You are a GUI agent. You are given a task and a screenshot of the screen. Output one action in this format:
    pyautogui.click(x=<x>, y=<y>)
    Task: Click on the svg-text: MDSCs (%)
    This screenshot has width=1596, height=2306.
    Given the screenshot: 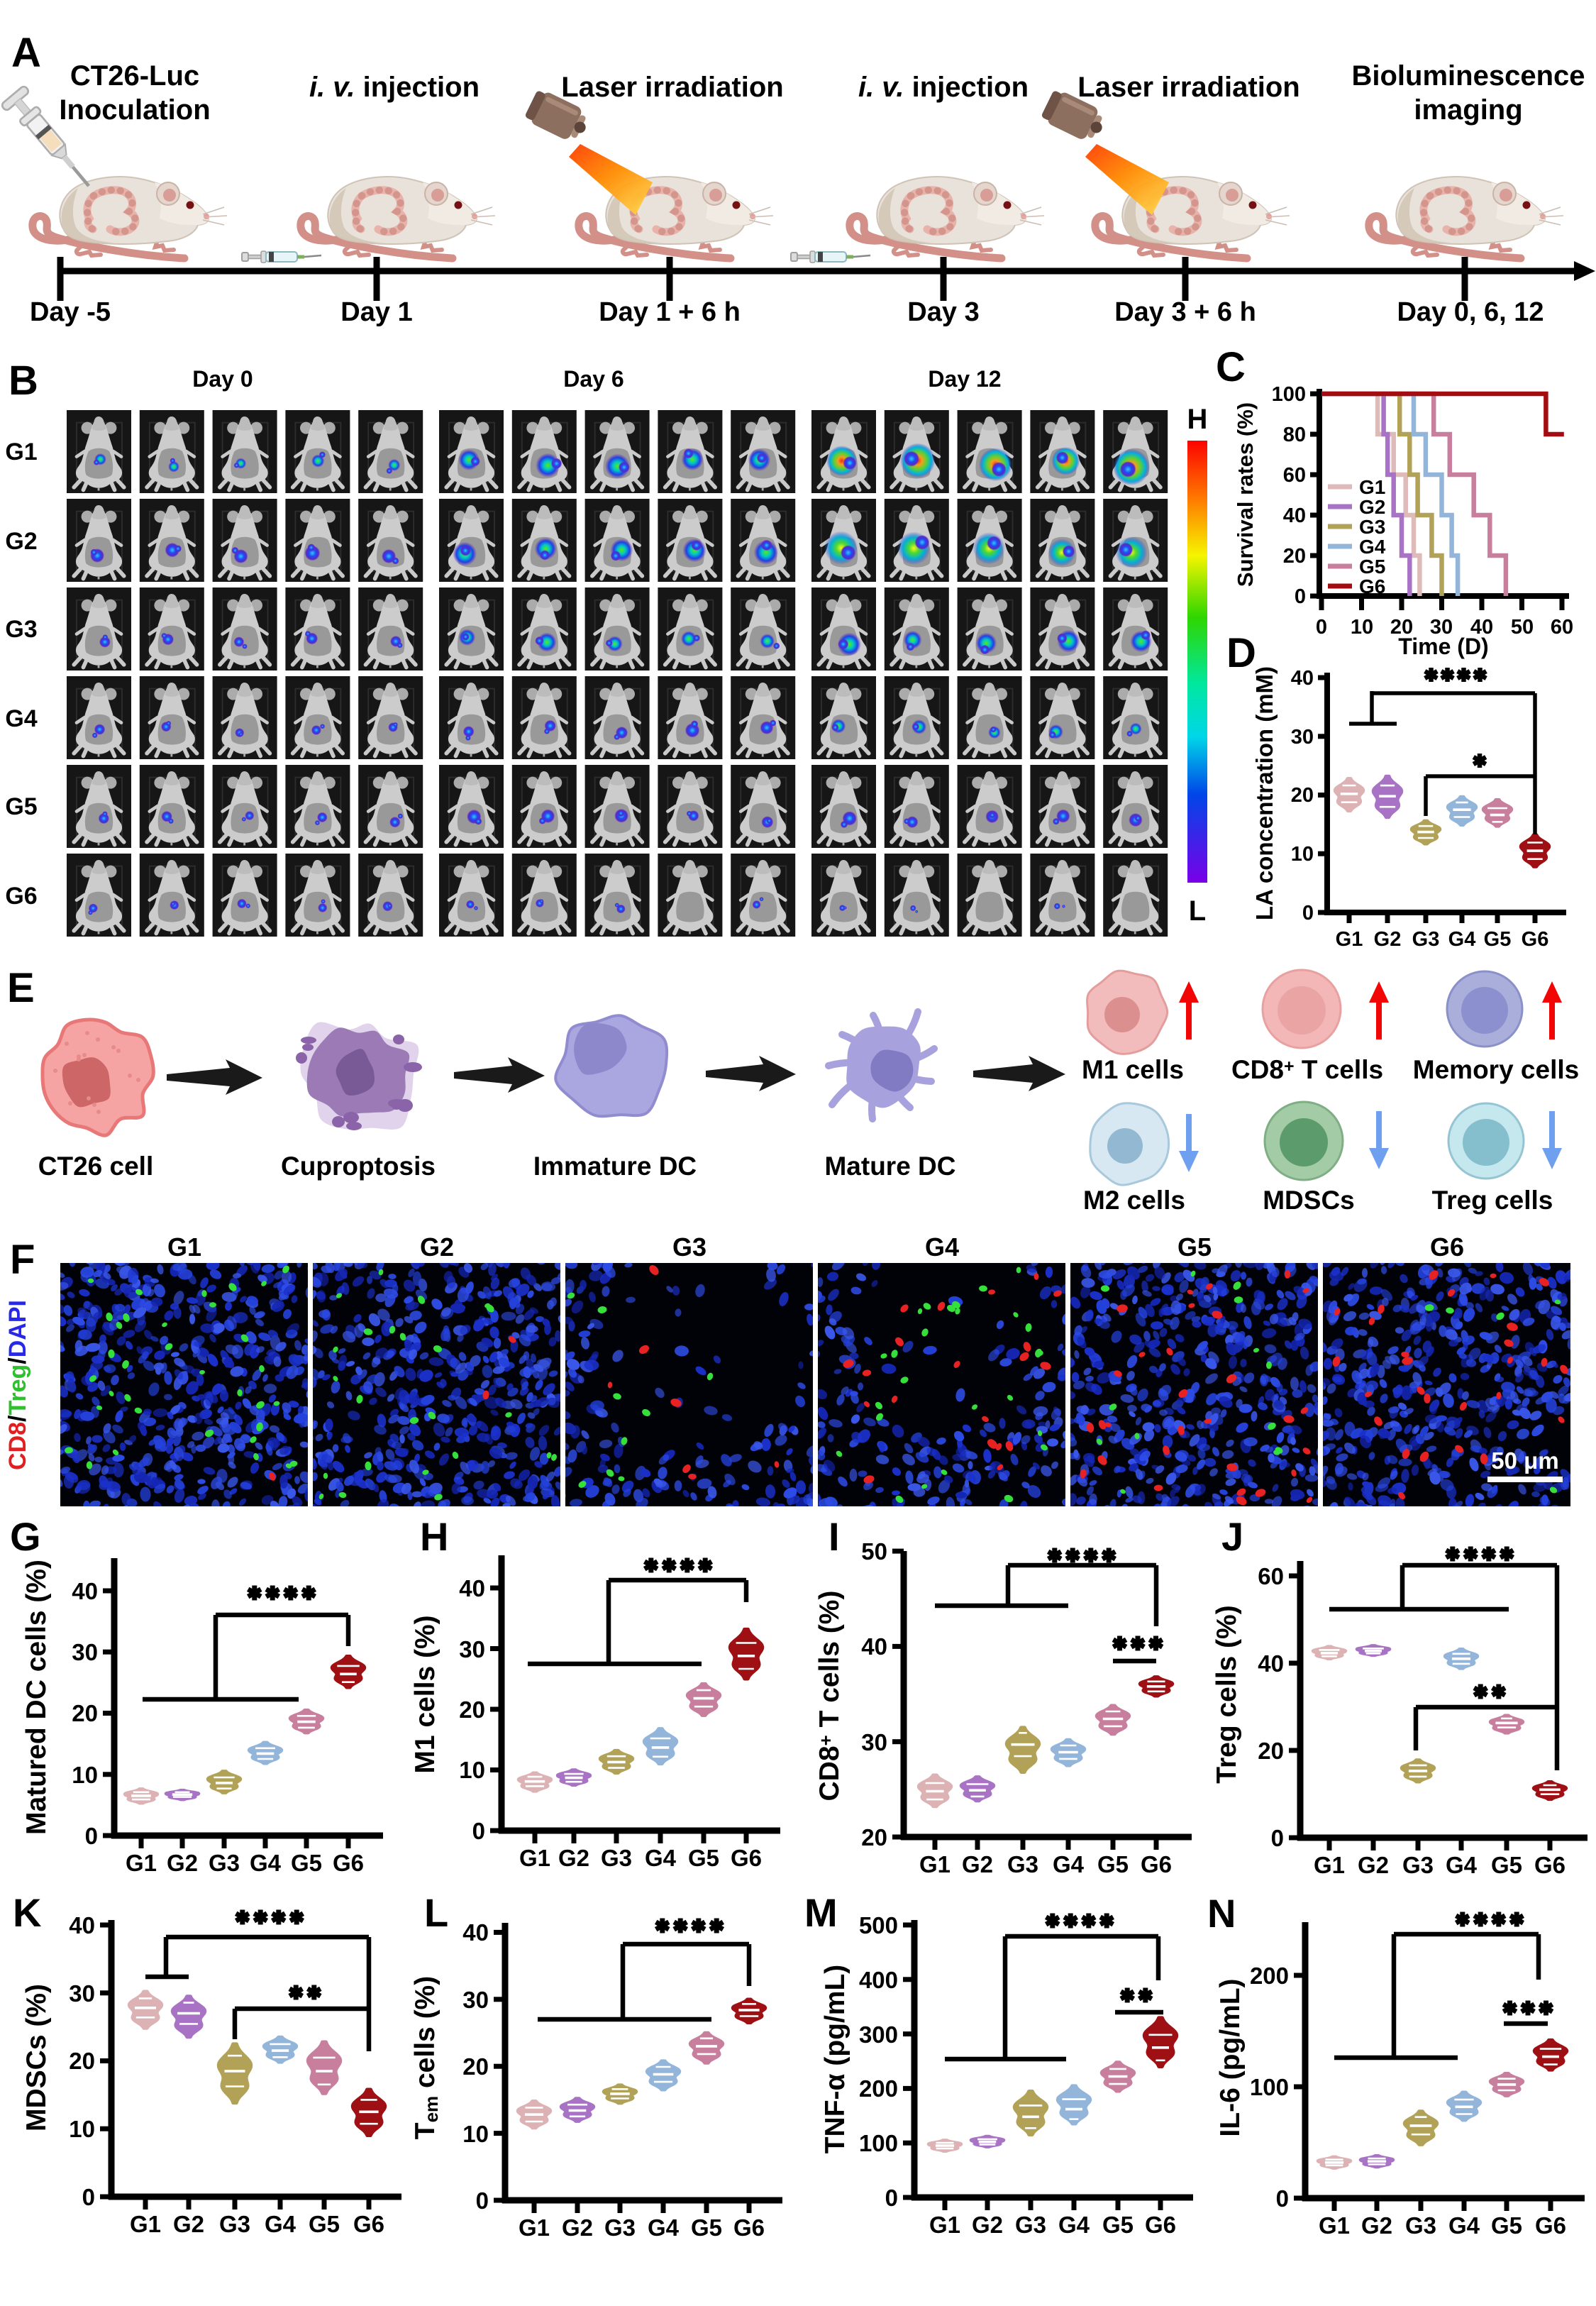 What is the action you would take?
    pyautogui.click(x=36, y=2057)
    